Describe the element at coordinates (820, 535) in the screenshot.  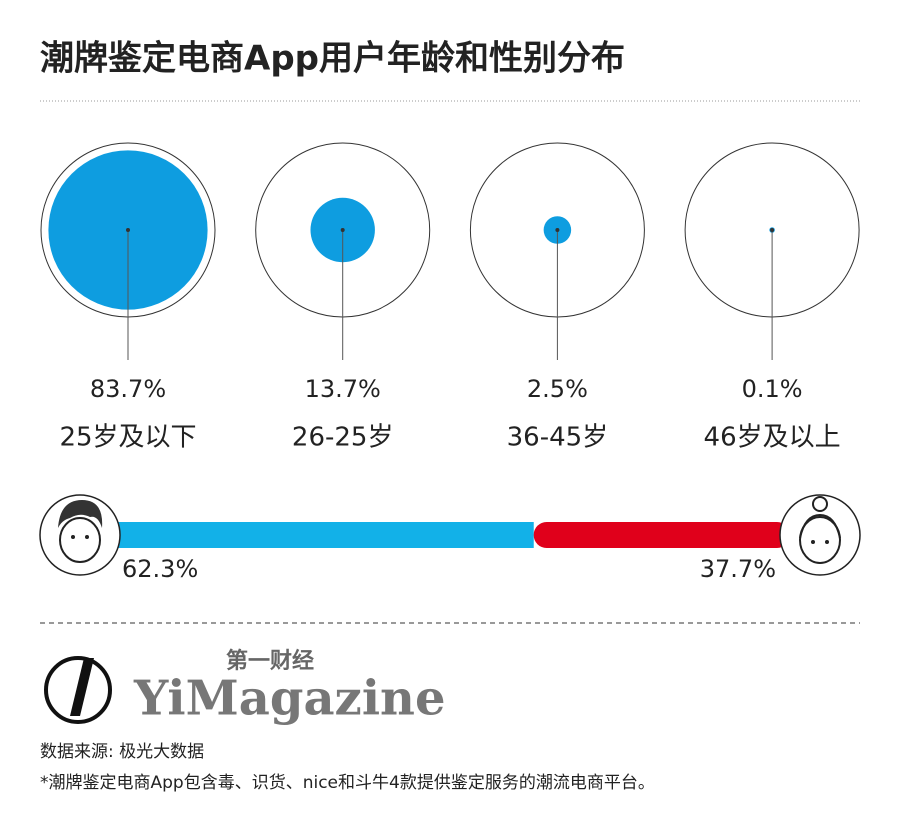
I see `female-icon` at that location.